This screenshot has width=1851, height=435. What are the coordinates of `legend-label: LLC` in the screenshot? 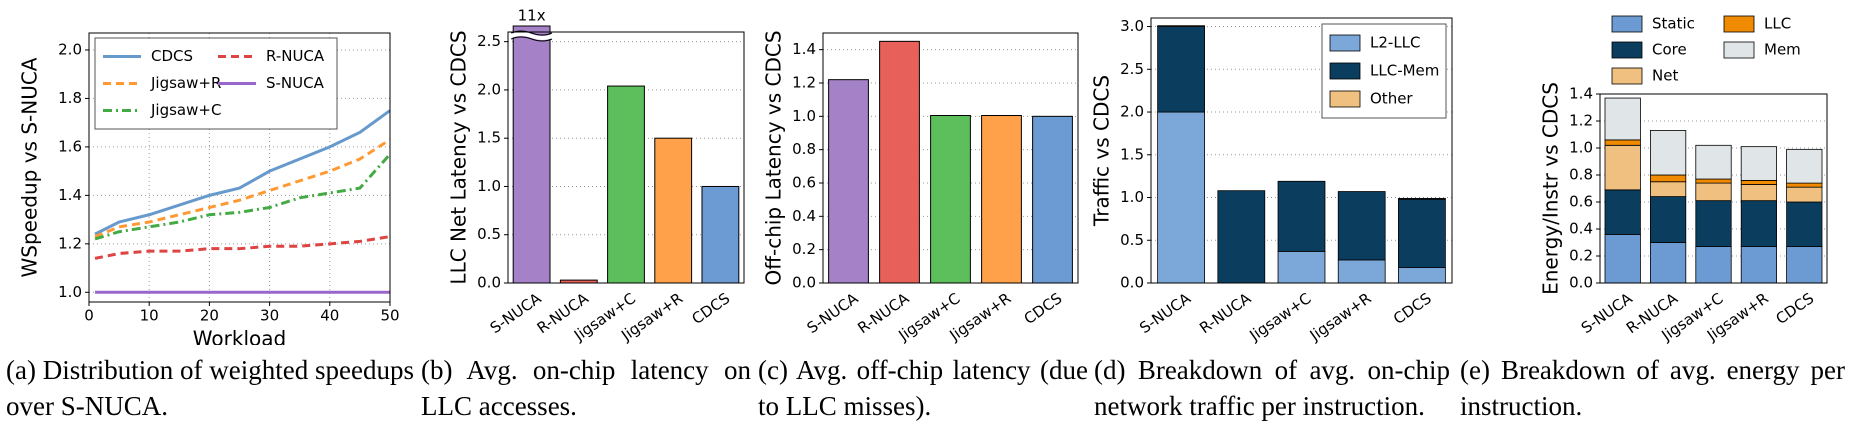 It's located at (1777, 24).